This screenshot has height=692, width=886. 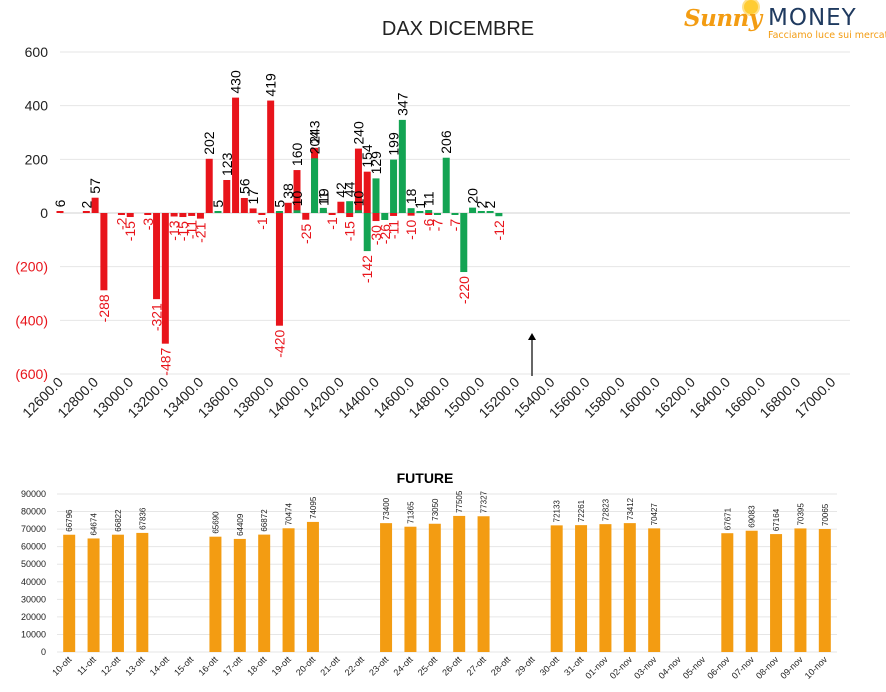 What do you see at coordinates (33, 529) in the screenshot?
I see `future-y-tick-label: 70000` at bounding box center [33, 529].